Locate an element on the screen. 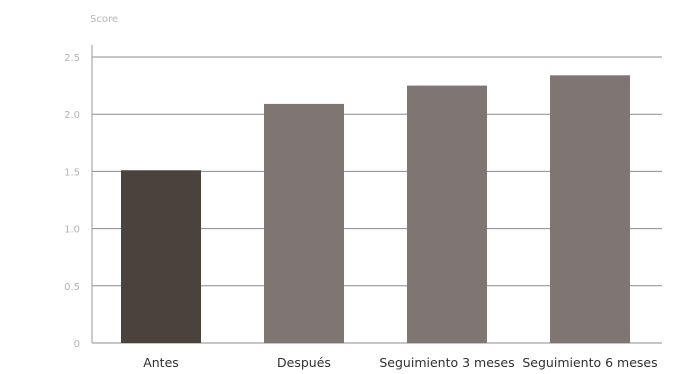 This screenshot has height=374, width=698. y-tick-label: 2.0 is located at coordinates (72, 115).